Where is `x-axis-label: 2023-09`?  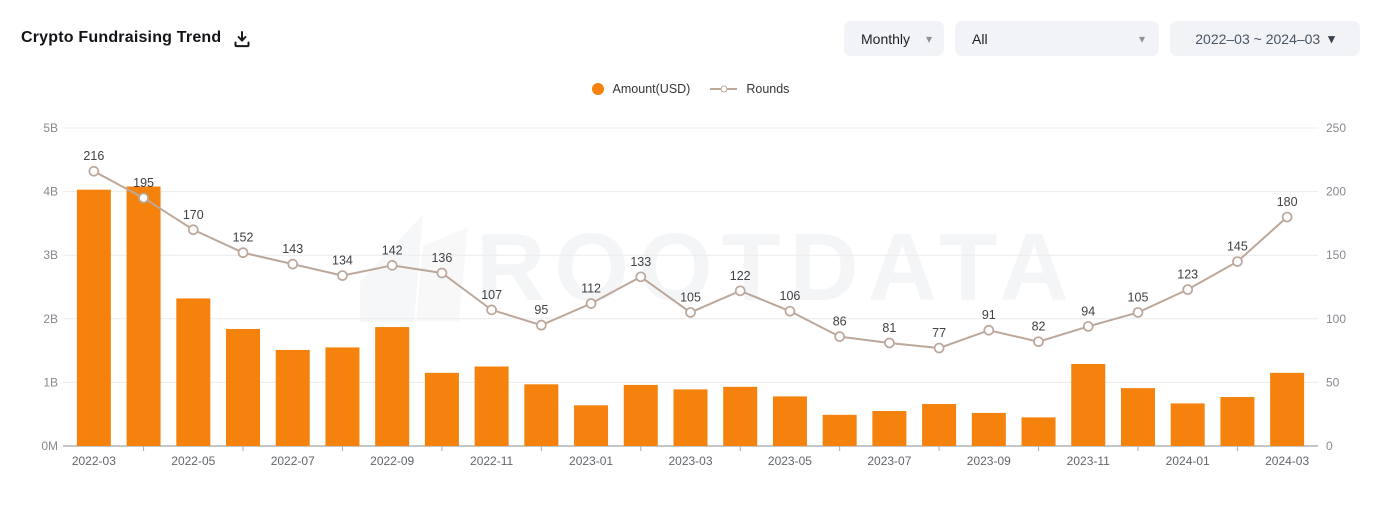 x-axis-label: 2023-09 is located at coordinates (989, 461).